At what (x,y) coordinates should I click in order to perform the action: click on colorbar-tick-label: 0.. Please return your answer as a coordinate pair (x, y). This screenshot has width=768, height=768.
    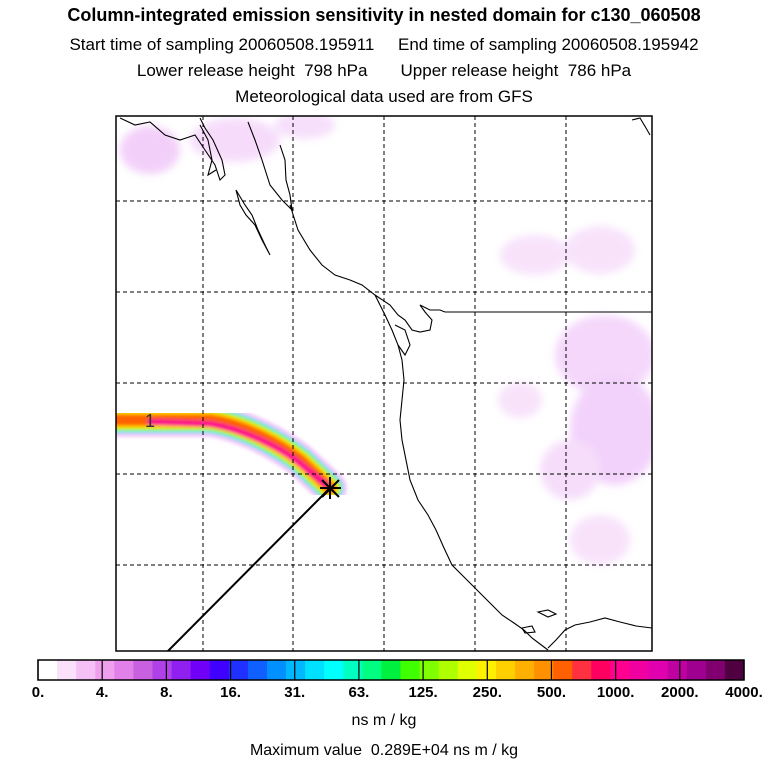
    Looking at the image, I should click on (38, 692).